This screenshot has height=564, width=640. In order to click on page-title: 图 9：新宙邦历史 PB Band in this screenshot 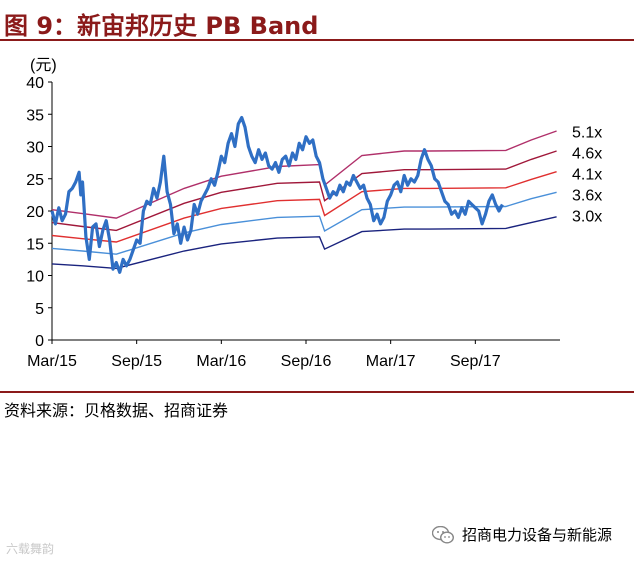, I will do `click(161, 26)`.